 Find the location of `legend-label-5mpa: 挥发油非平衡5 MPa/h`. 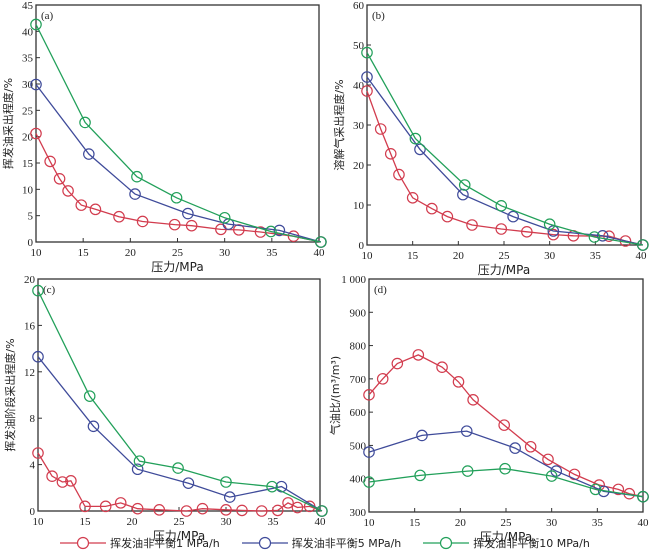

legend-label-5mpa: 挥发油非平衡5 MPa/h is located at coordinates (346, 543).